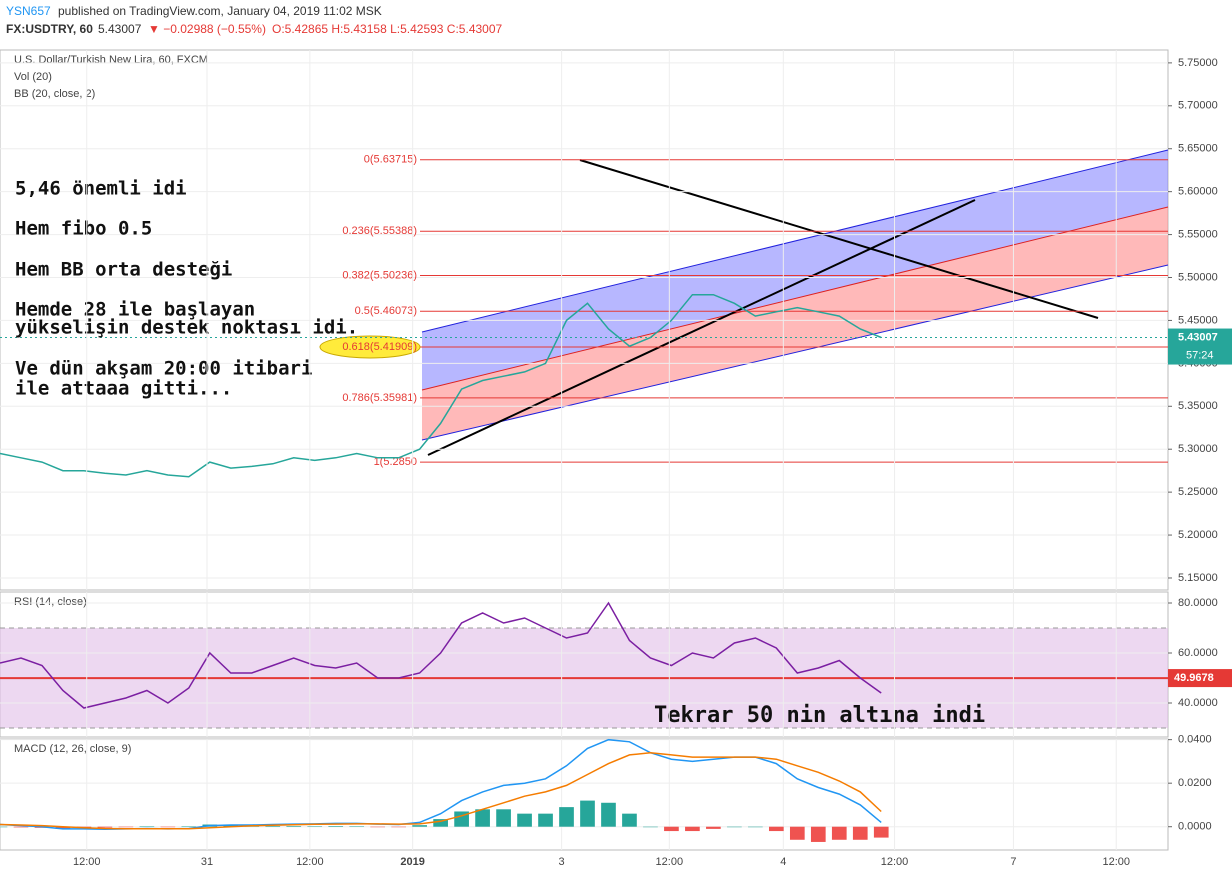 This screenshot has width=1232, height=881. What do you see at coordinates (1198, 492) in the screenshot?
I see `y-tick-label: 5.25000` at bounding box center [1198, 492].